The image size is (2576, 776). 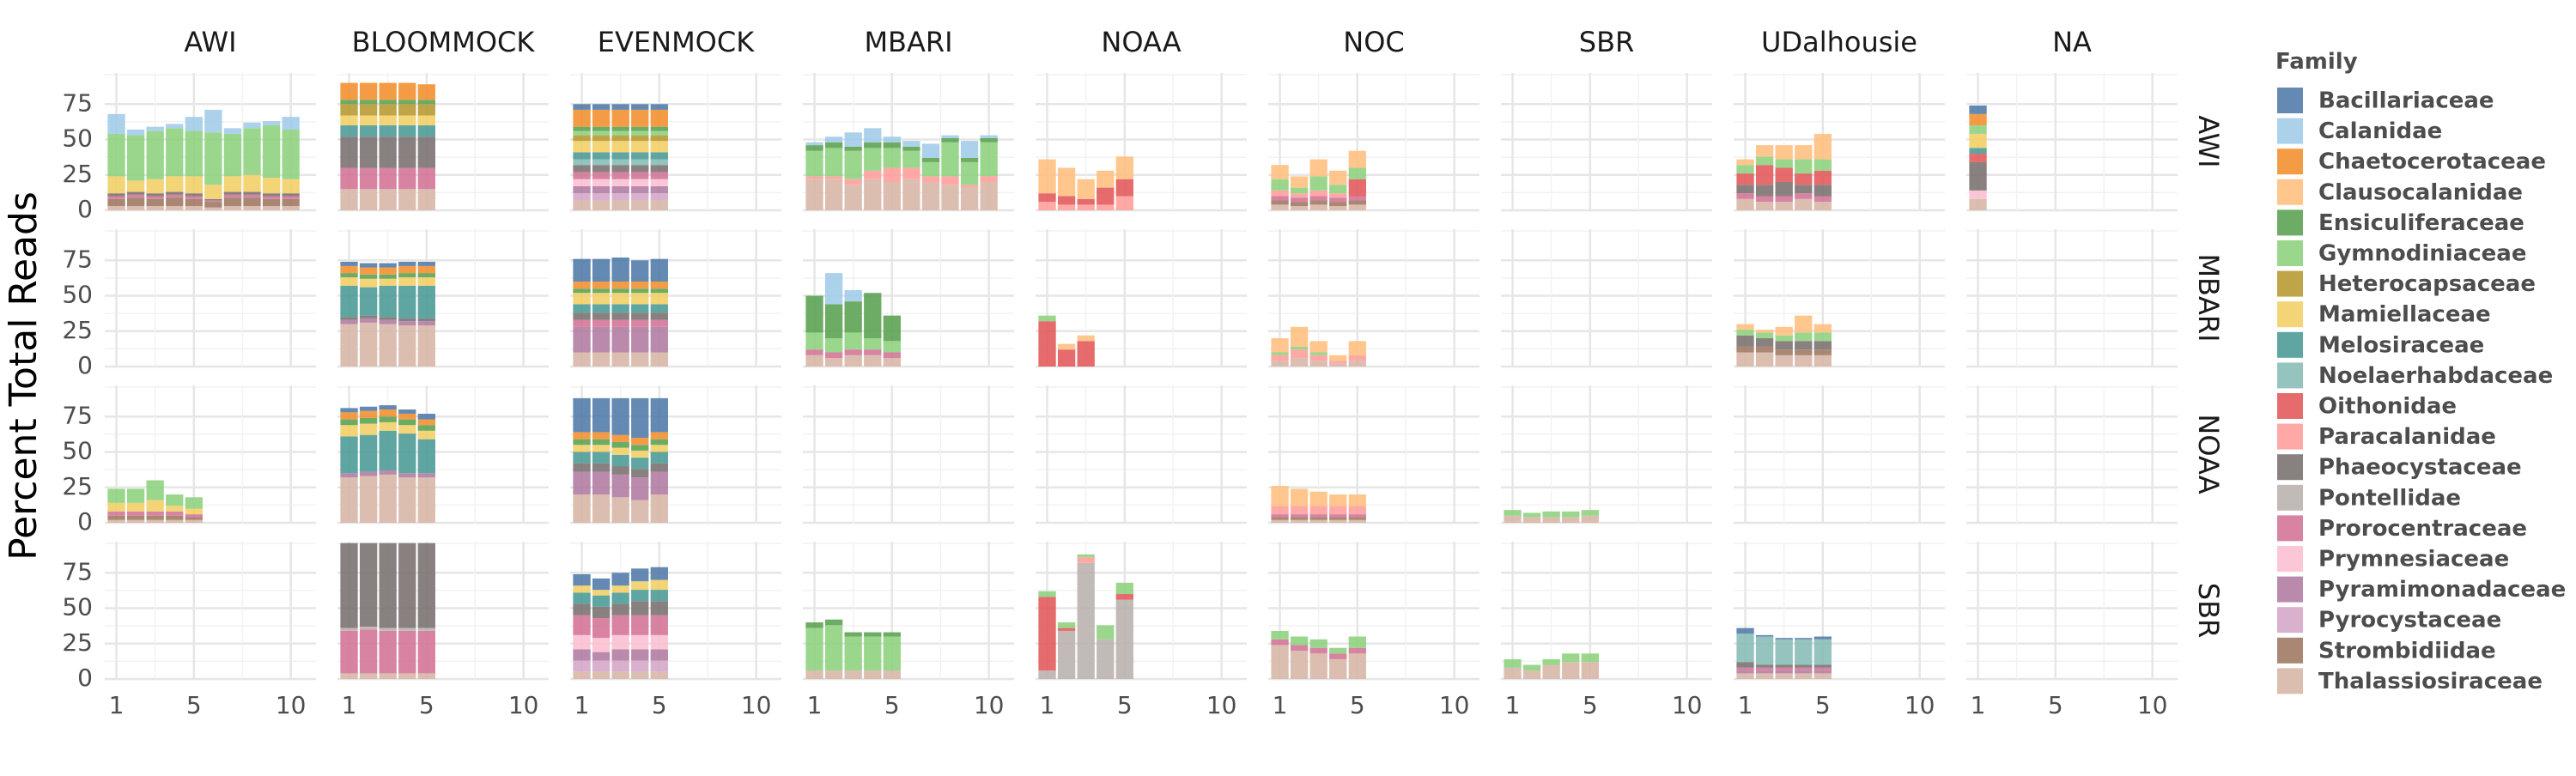 What do you see at coordinates (2422, 529) in the screenshot?
I see `legend-label: Prorocentraceae` at bounding box center [2422, 529].